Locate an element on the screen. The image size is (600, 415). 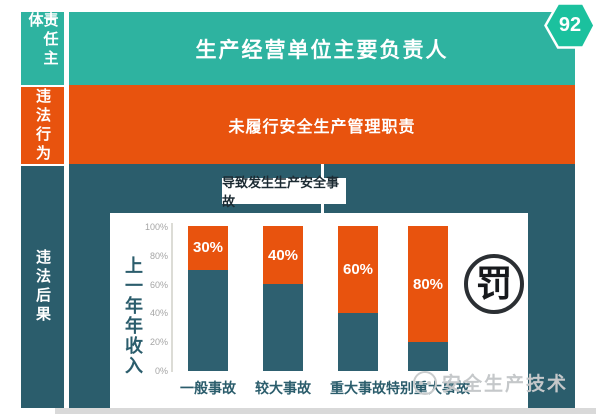
bar-segment-fine: 80% is located at coordinates (428, 284).